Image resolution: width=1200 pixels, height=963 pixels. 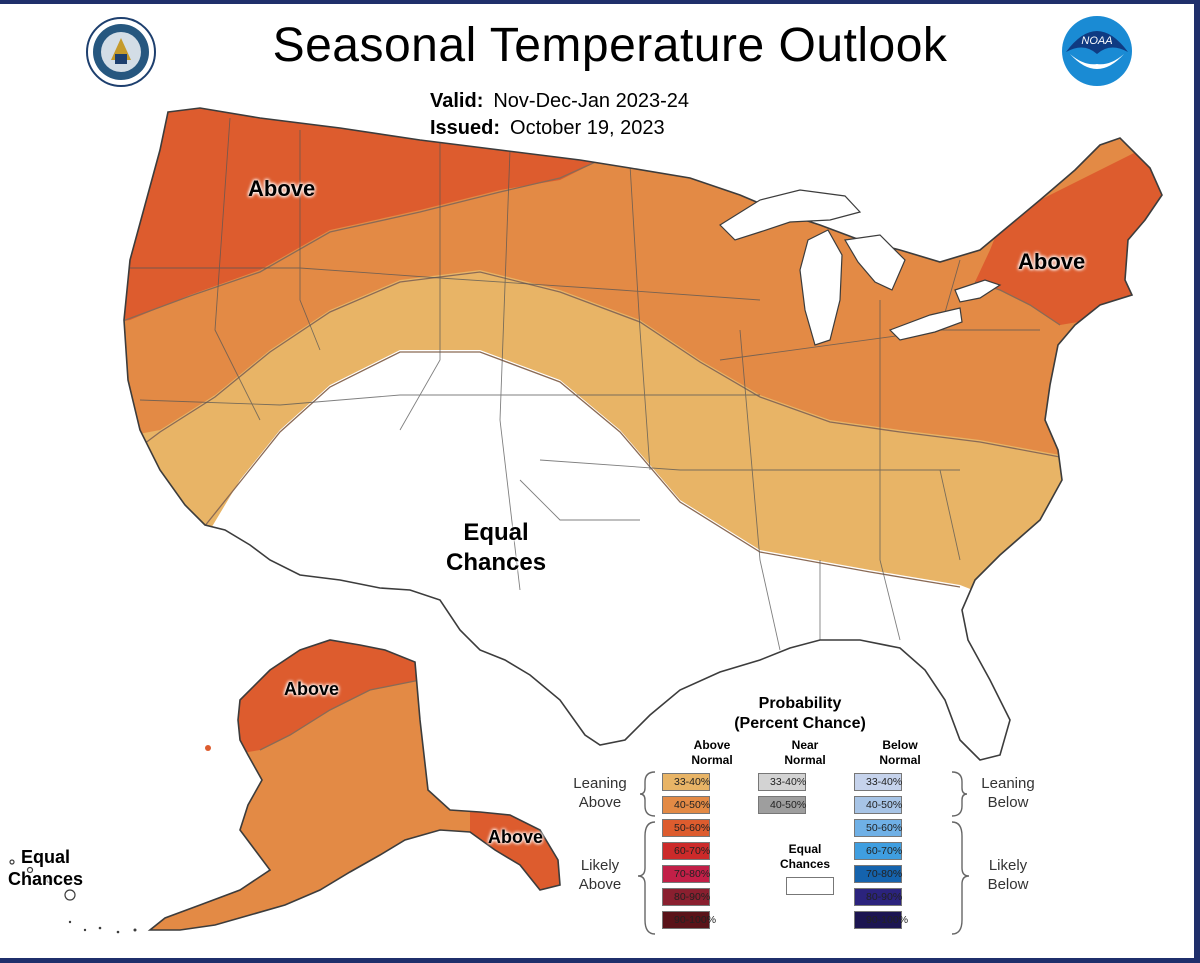 I want to click on aleutian-islands, so click(x=139, y=839).